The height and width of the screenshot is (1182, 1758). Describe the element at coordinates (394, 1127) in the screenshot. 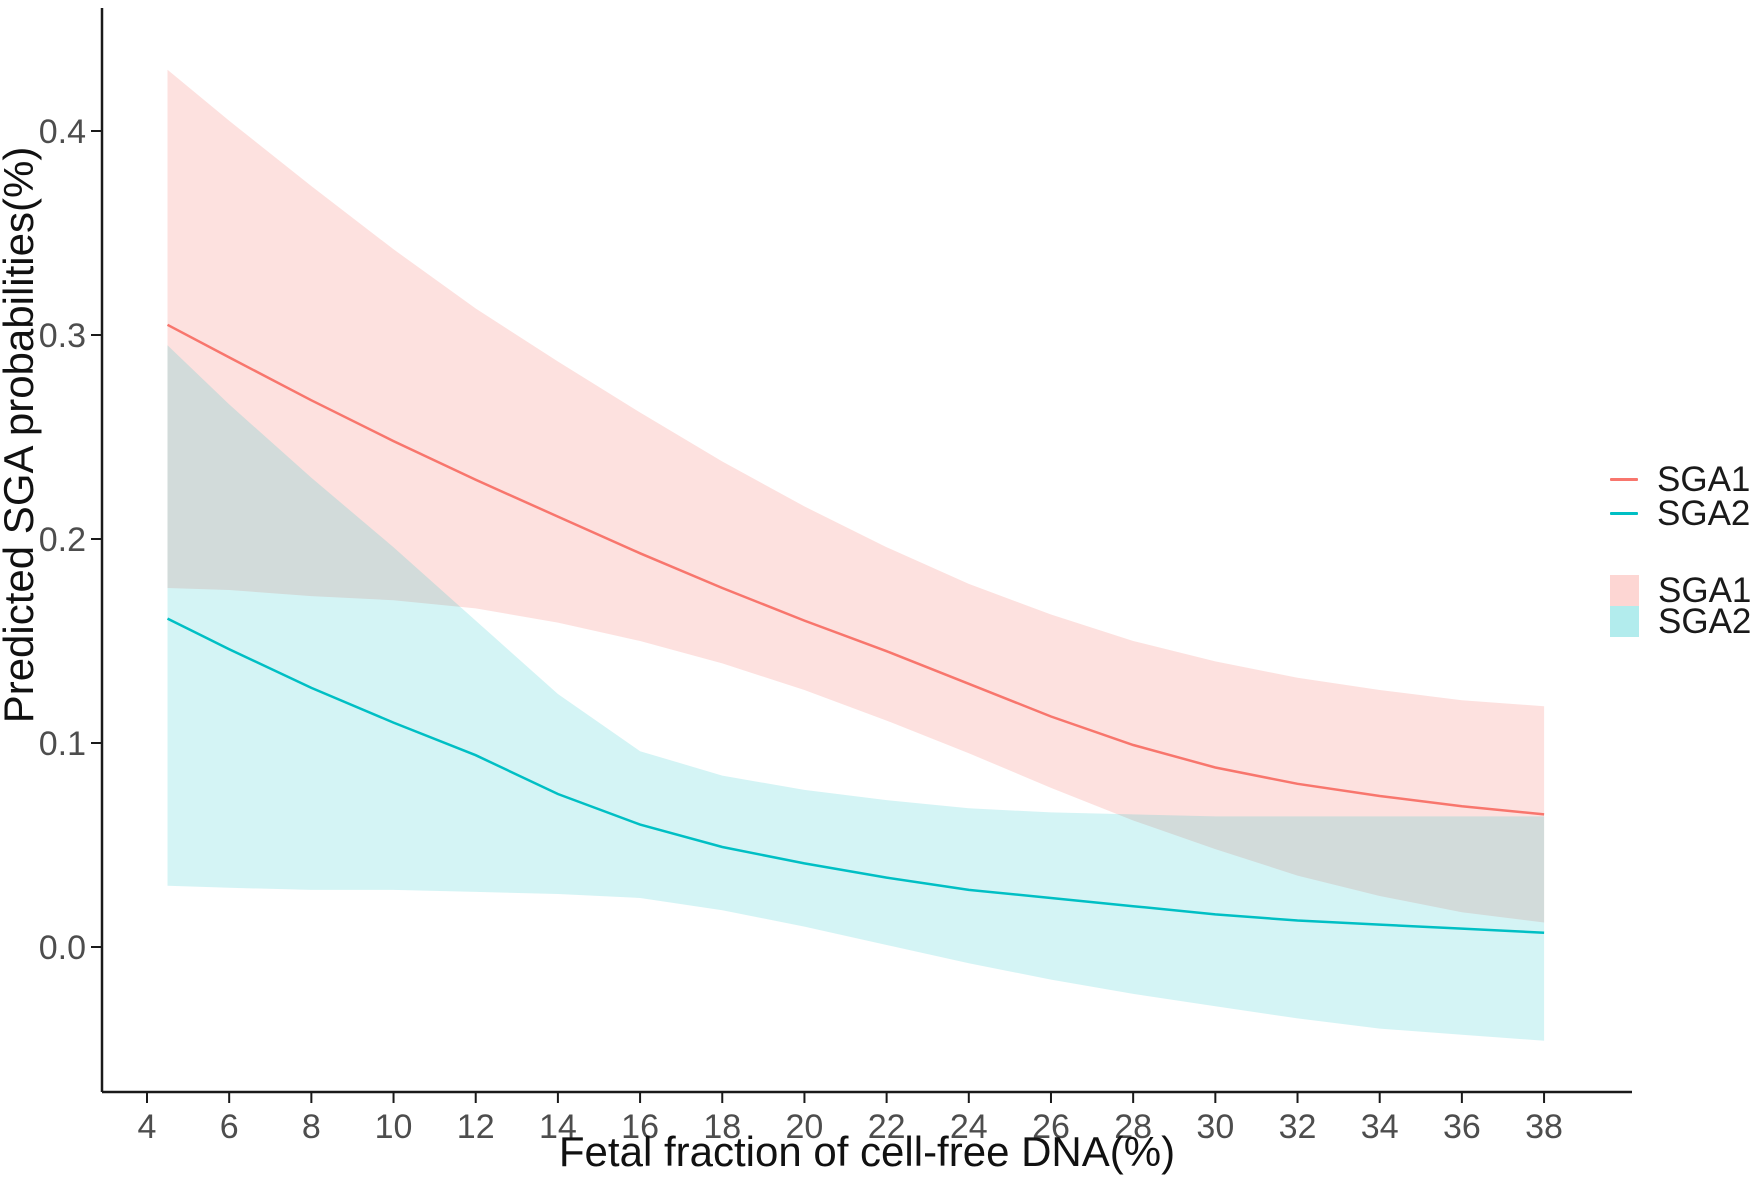

I see `x-tick-label: 10` at that location.